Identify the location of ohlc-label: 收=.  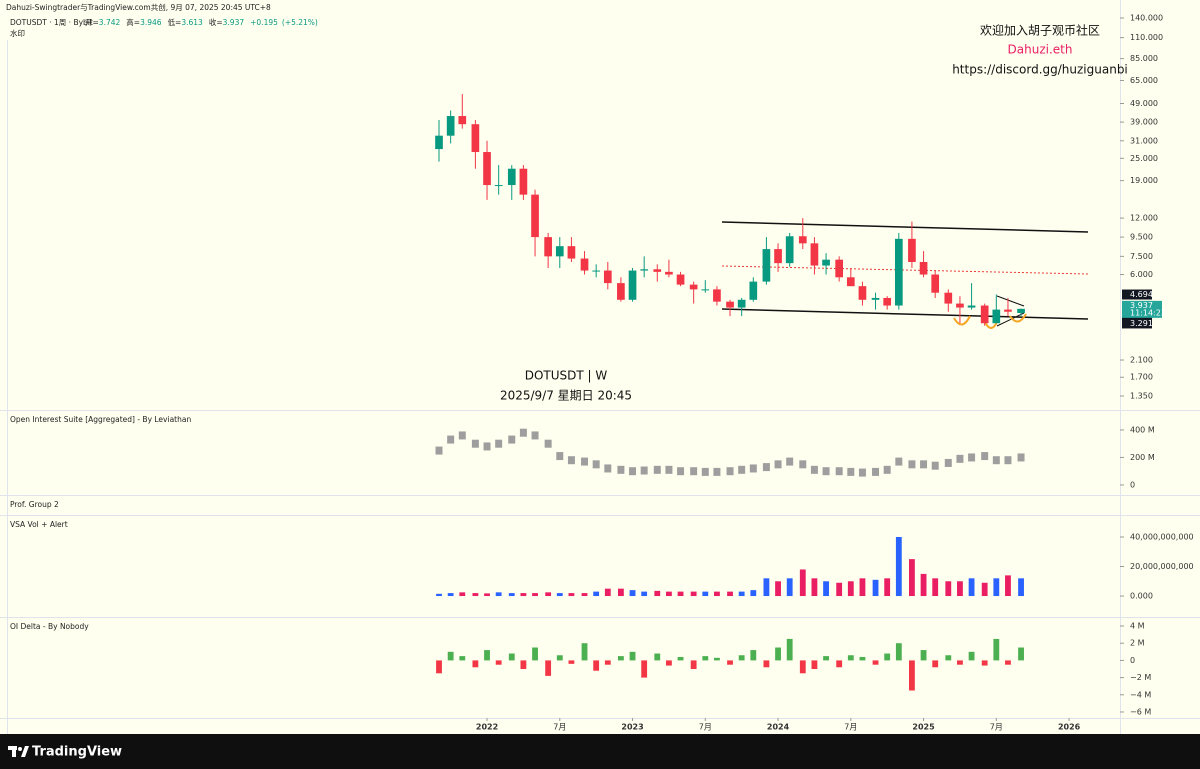
(216, 22).